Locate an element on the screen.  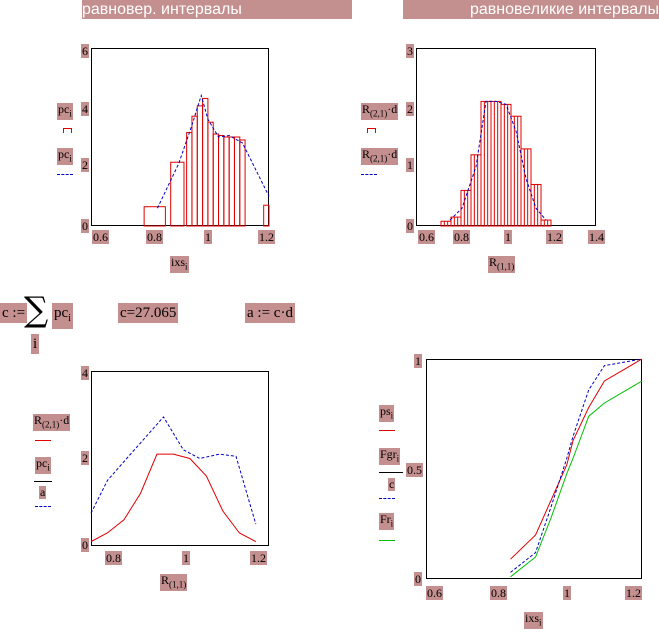
plot4-legend-2-fraction-bar is located at coordinates (391, 472).